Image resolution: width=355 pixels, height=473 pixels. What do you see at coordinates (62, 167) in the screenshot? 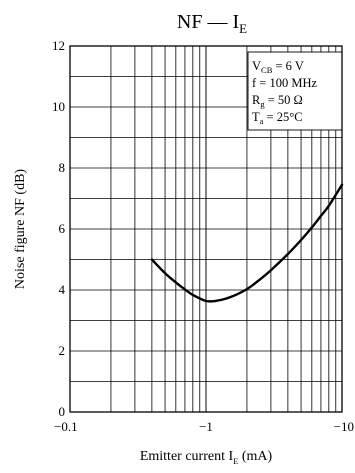
I see `y-tick-label: 8` at bounding box center [62, 167].